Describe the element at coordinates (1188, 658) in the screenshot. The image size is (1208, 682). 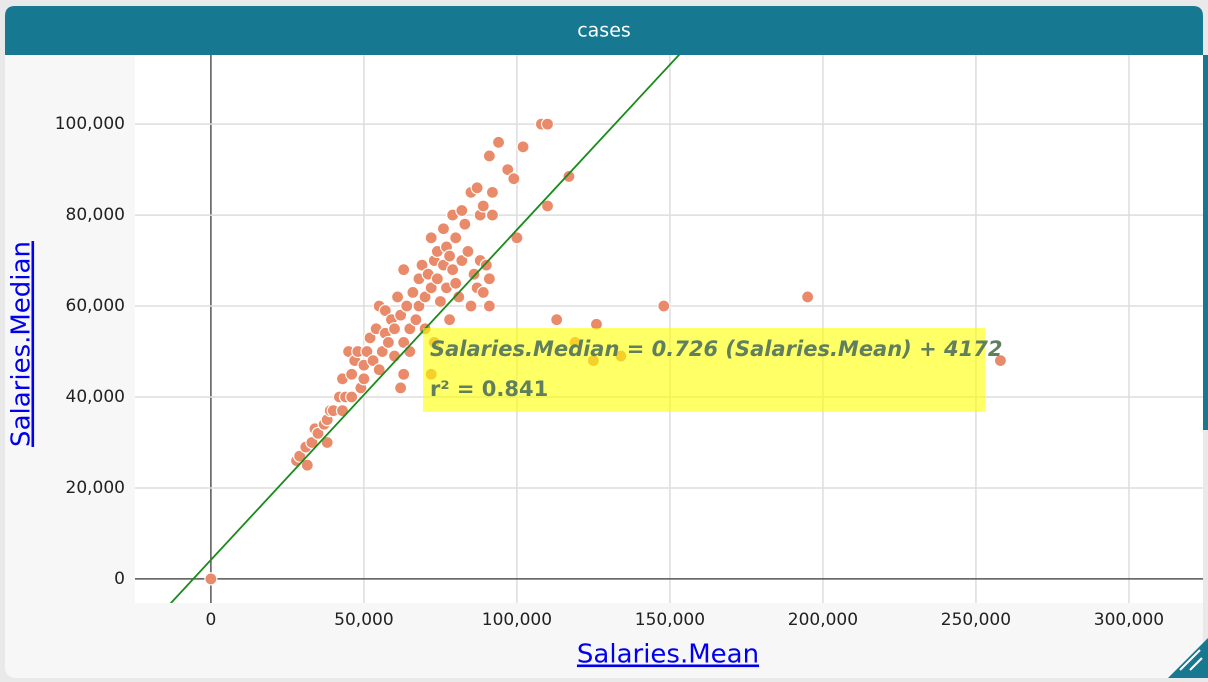
I see `resize-handle` at that location.